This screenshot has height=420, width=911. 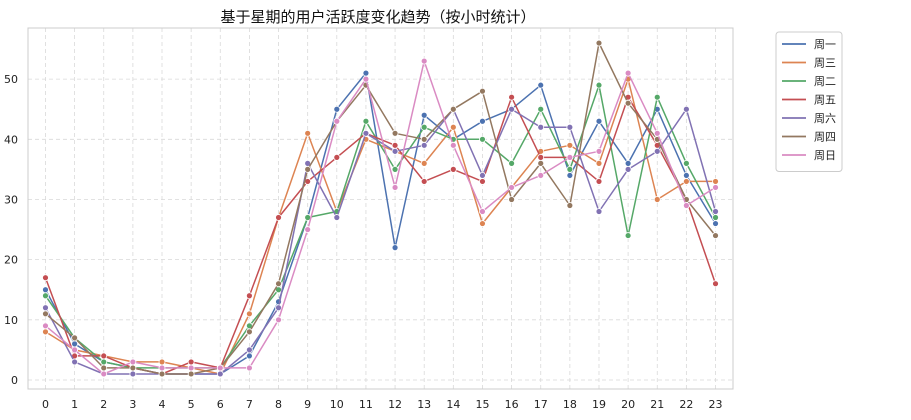 What do you see at coordinates (382, 404) in the screenshot?
I see `x-axis: 0 1 2 3 4 5 6 7 8 9 10 11 12 13 14 15 16 17 18 19 20 21 22 23` at bounding box center [382, 404].